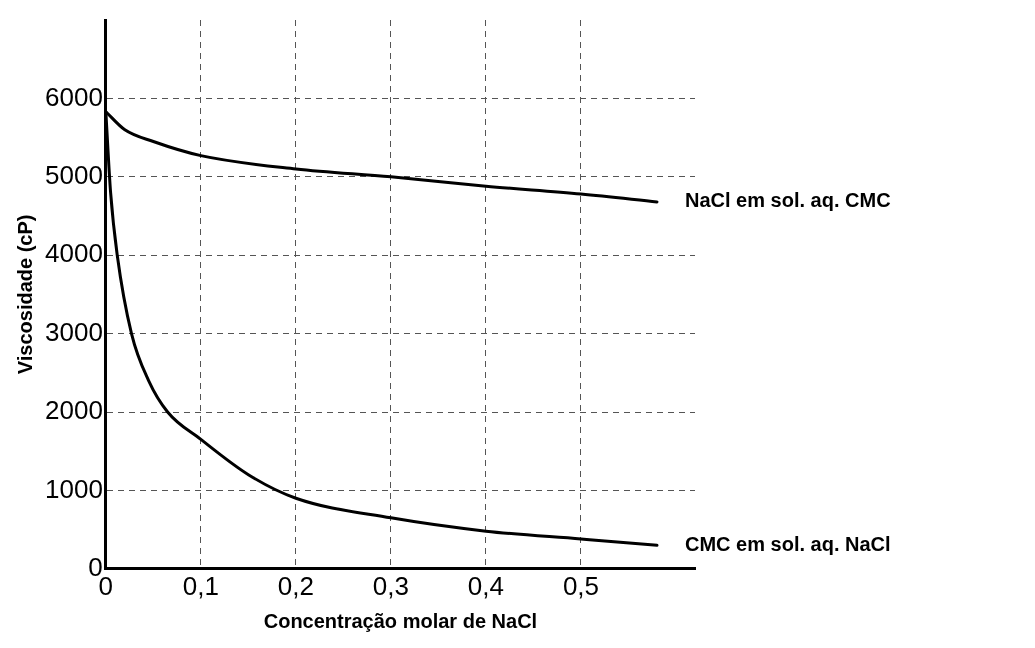 Image resolution: width=1035 pixels, height=648 pixels. I want to click on y-tick-label: 4000, so click(74, 253).